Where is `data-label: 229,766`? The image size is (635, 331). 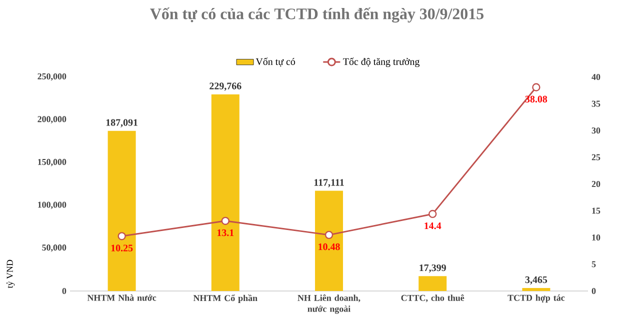 data-label: 229,766 is located at coordinates (226, 86).